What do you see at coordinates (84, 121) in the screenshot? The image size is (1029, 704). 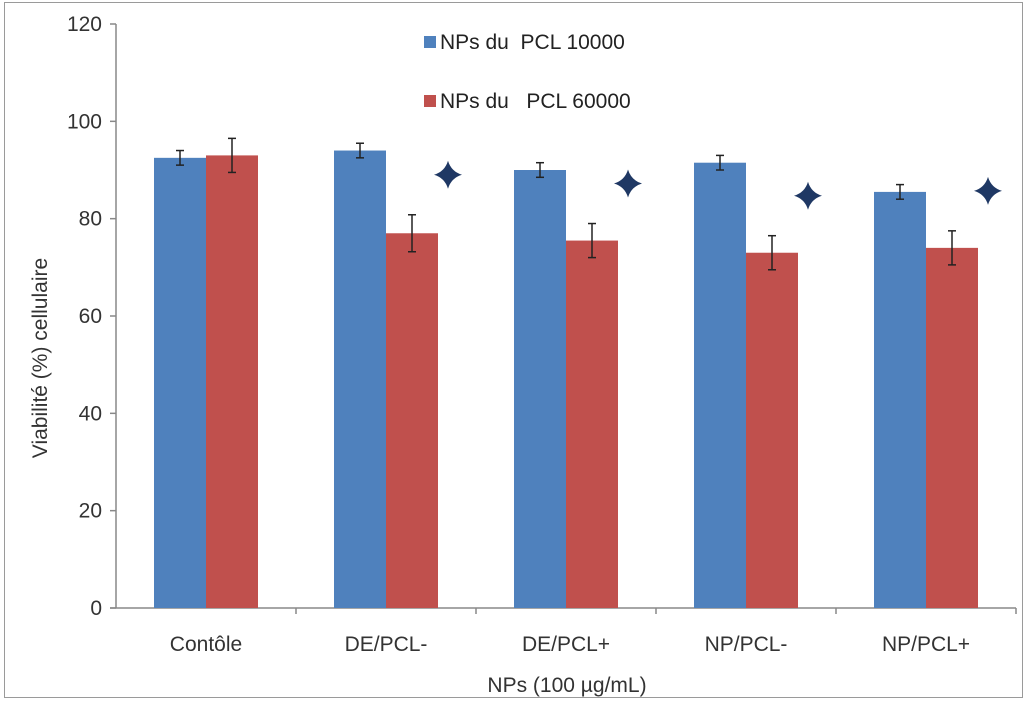 I see `y-tick-label: 100` at bounding box center [84, 121].